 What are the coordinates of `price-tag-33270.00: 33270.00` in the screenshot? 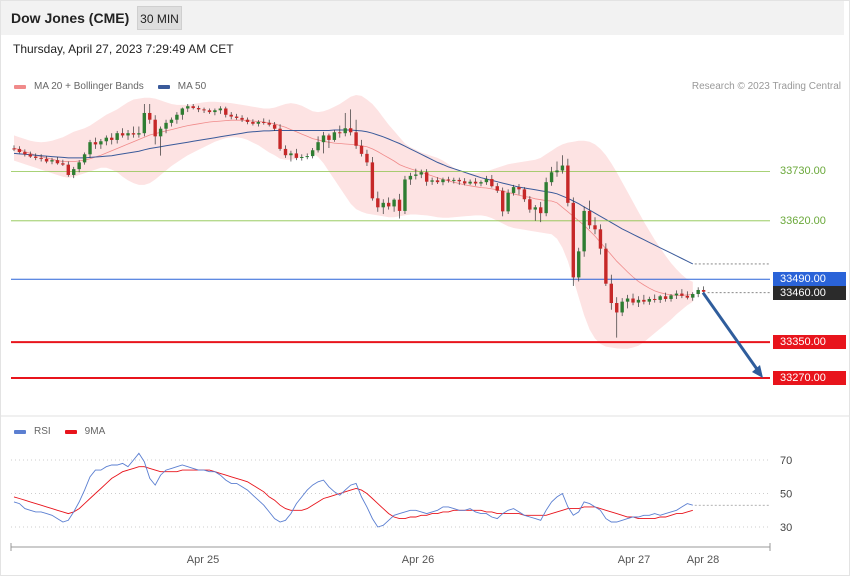 It's located at (809, 378).